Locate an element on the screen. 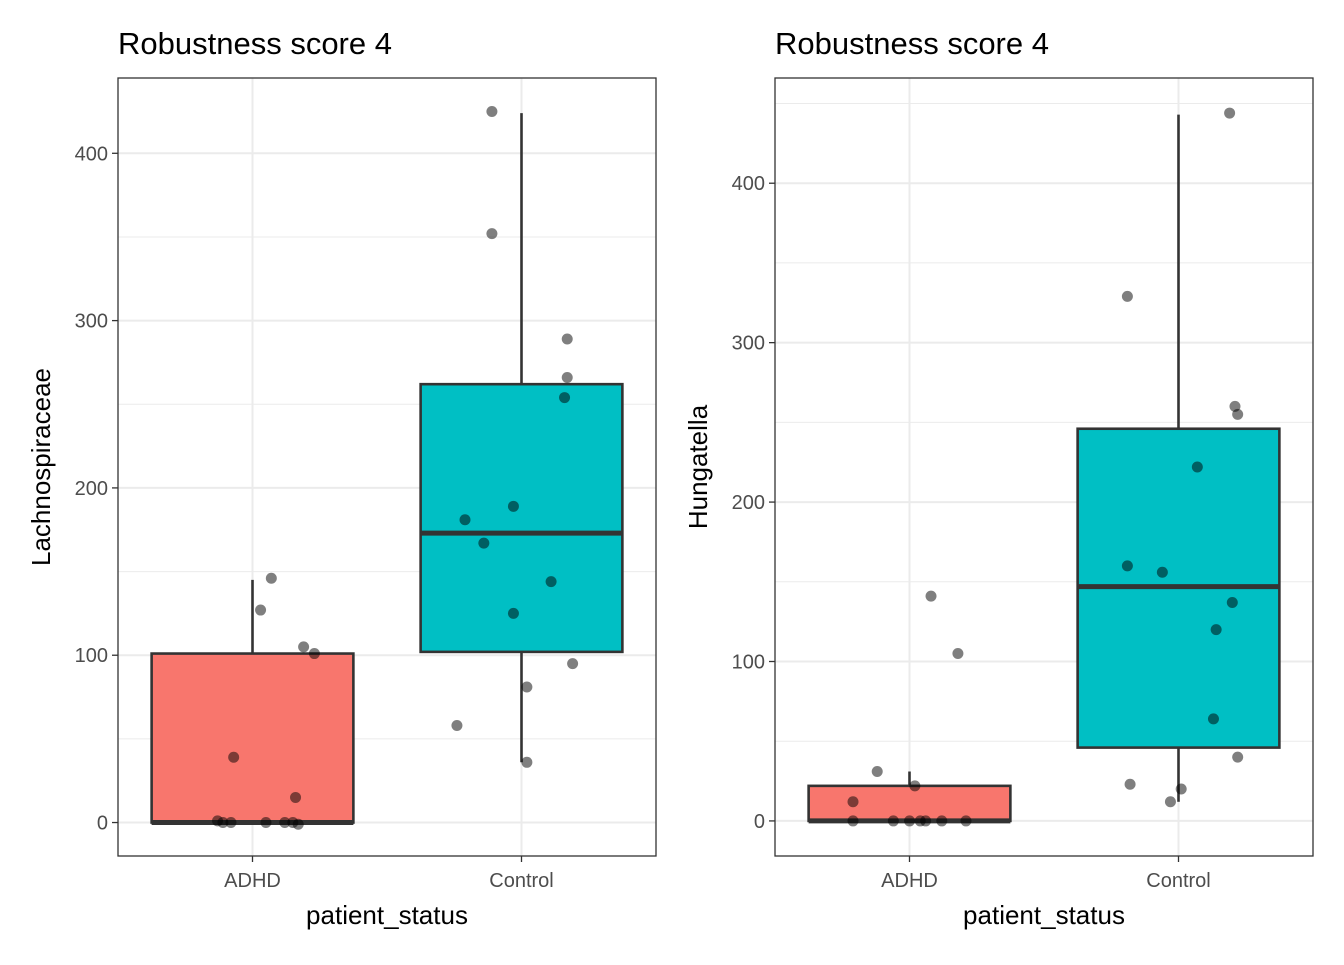 Image resolution: width=1344 pixels, height=965 pixels. y-axis-title: Lachnospiraceae is located at coordinates (41, 467).